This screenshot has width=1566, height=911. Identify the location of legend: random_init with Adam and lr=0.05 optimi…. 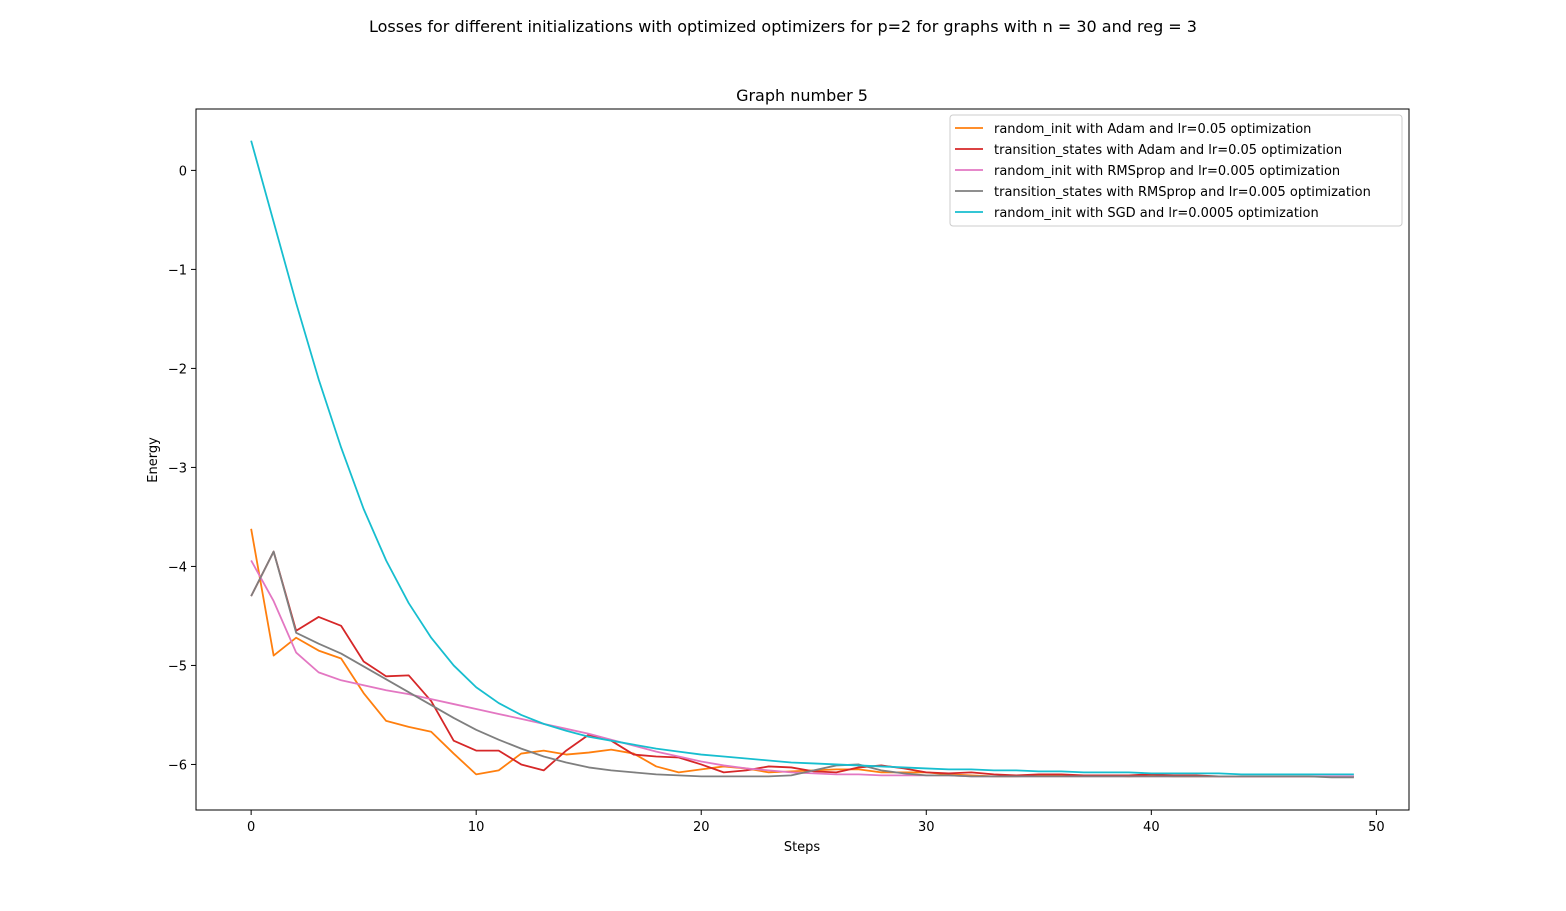
(1176, 170).